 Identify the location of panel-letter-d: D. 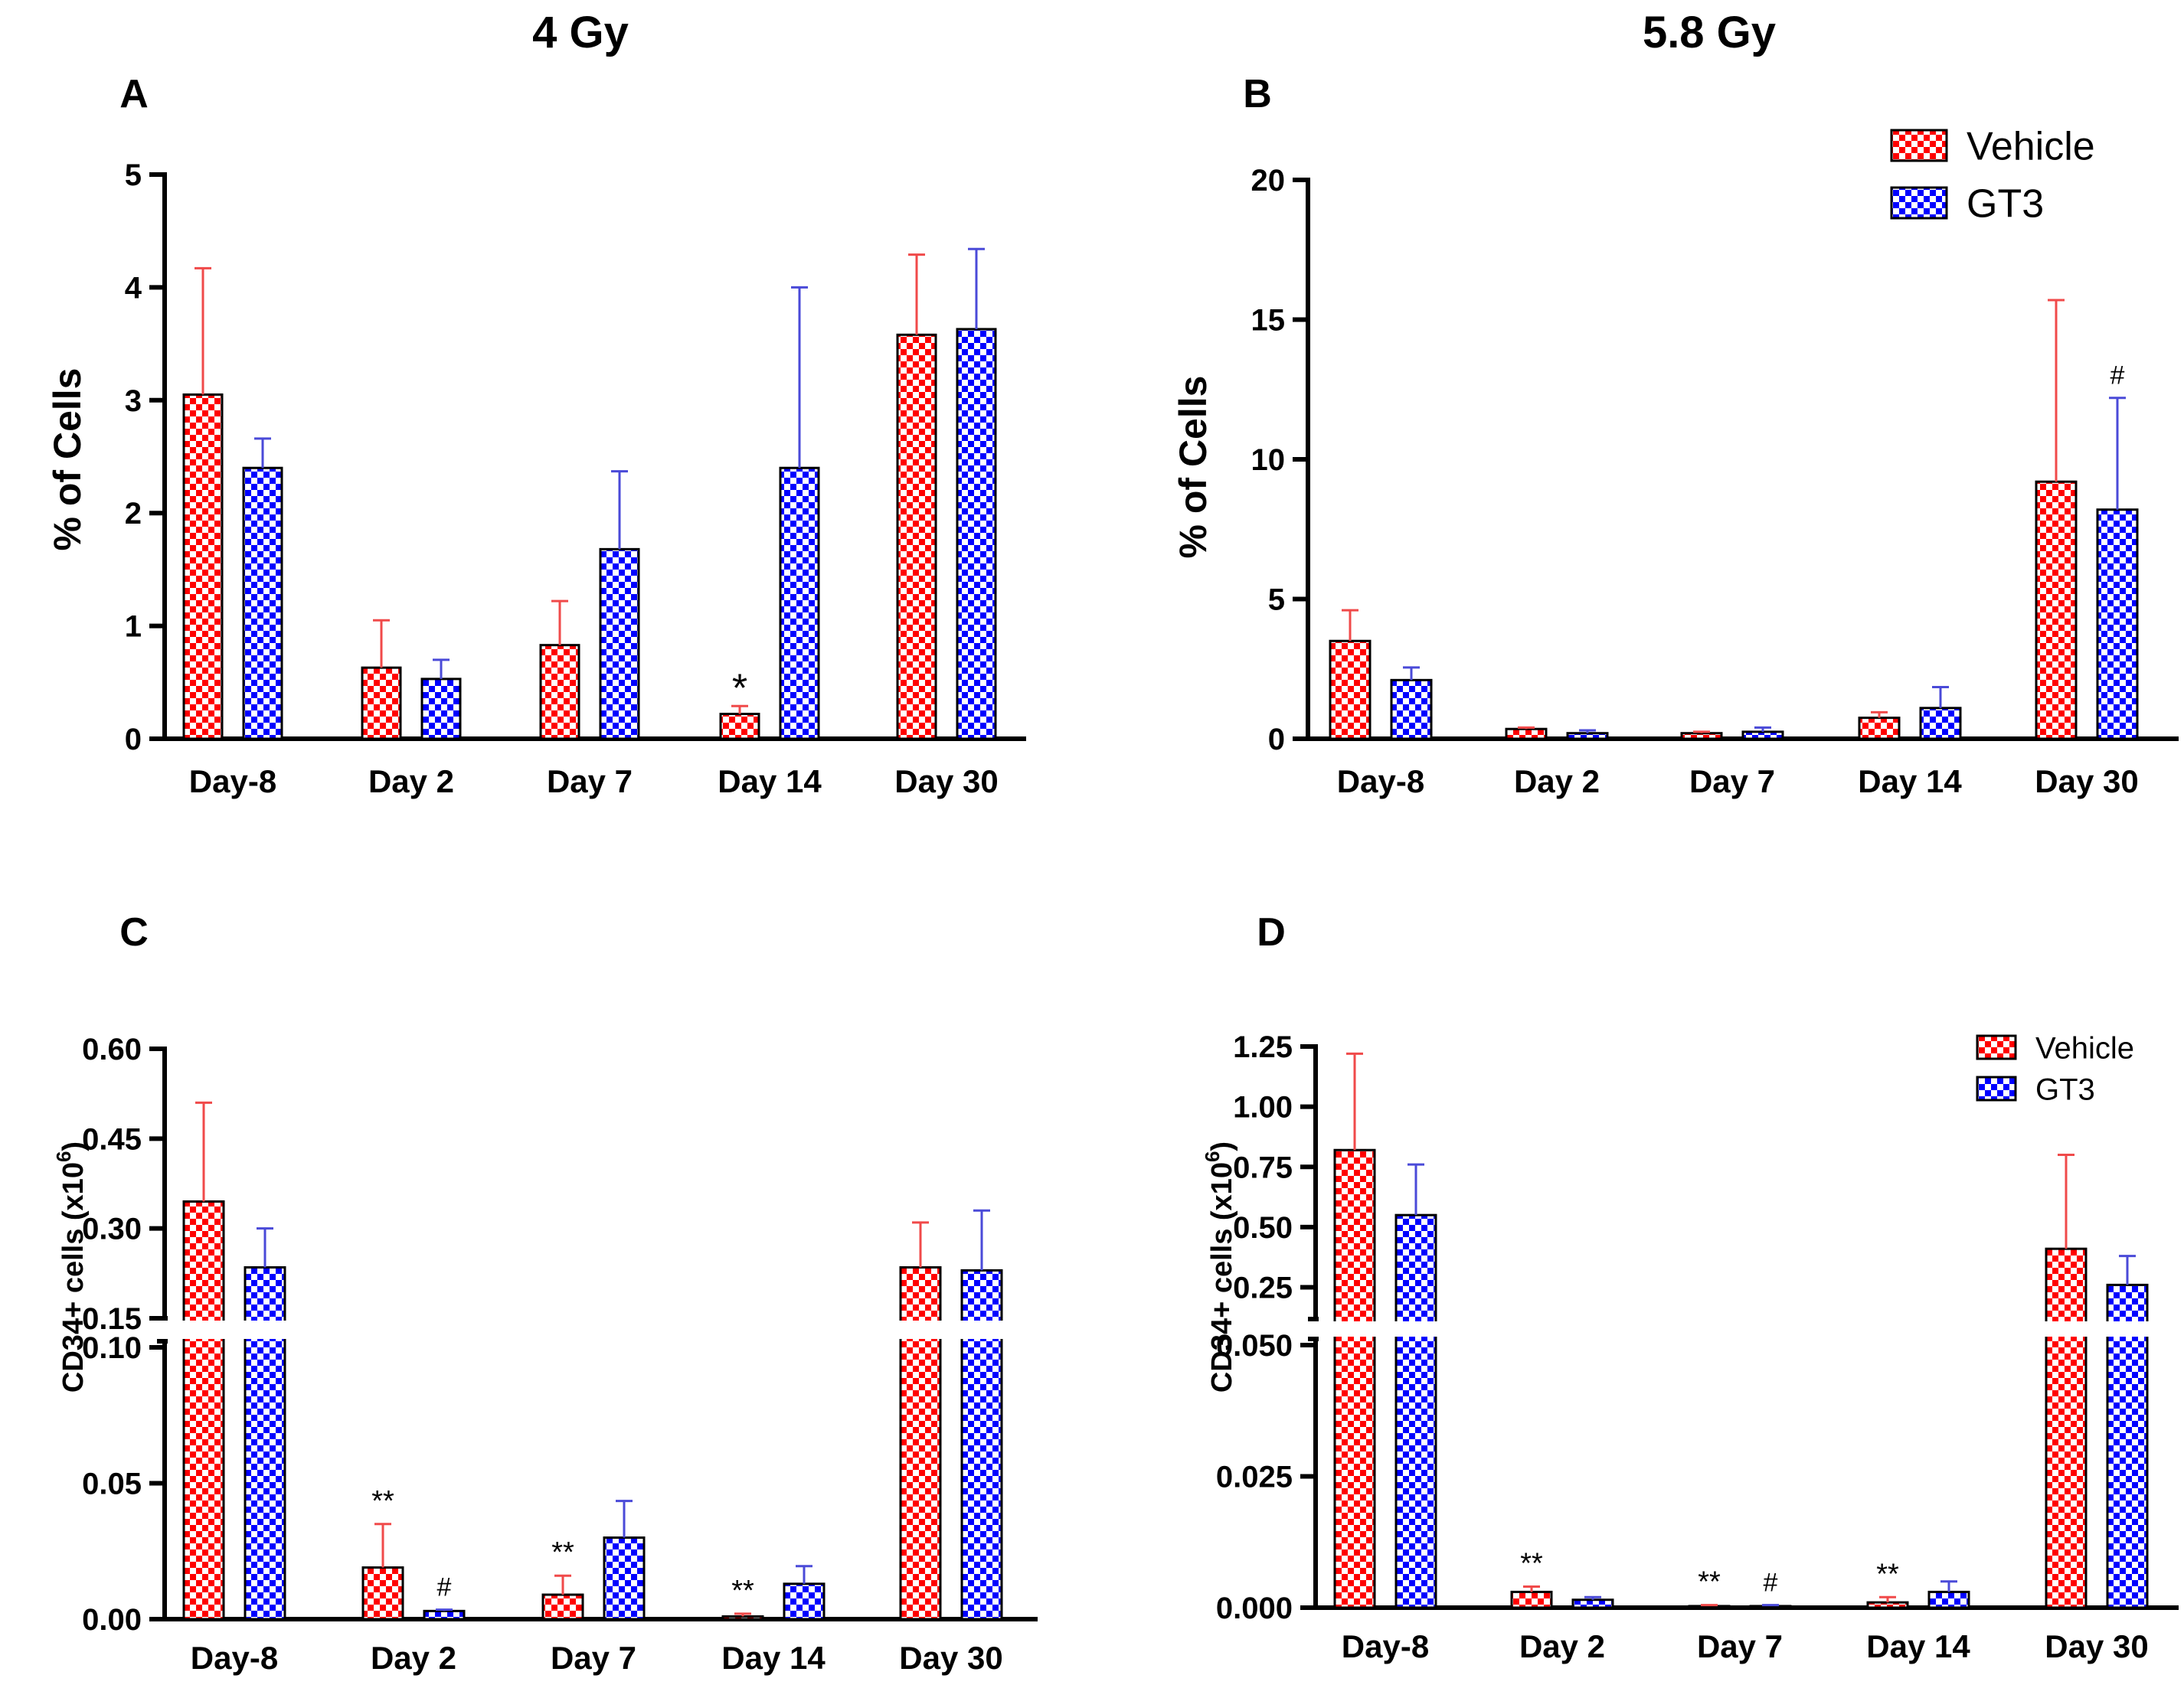
(1271, 932).